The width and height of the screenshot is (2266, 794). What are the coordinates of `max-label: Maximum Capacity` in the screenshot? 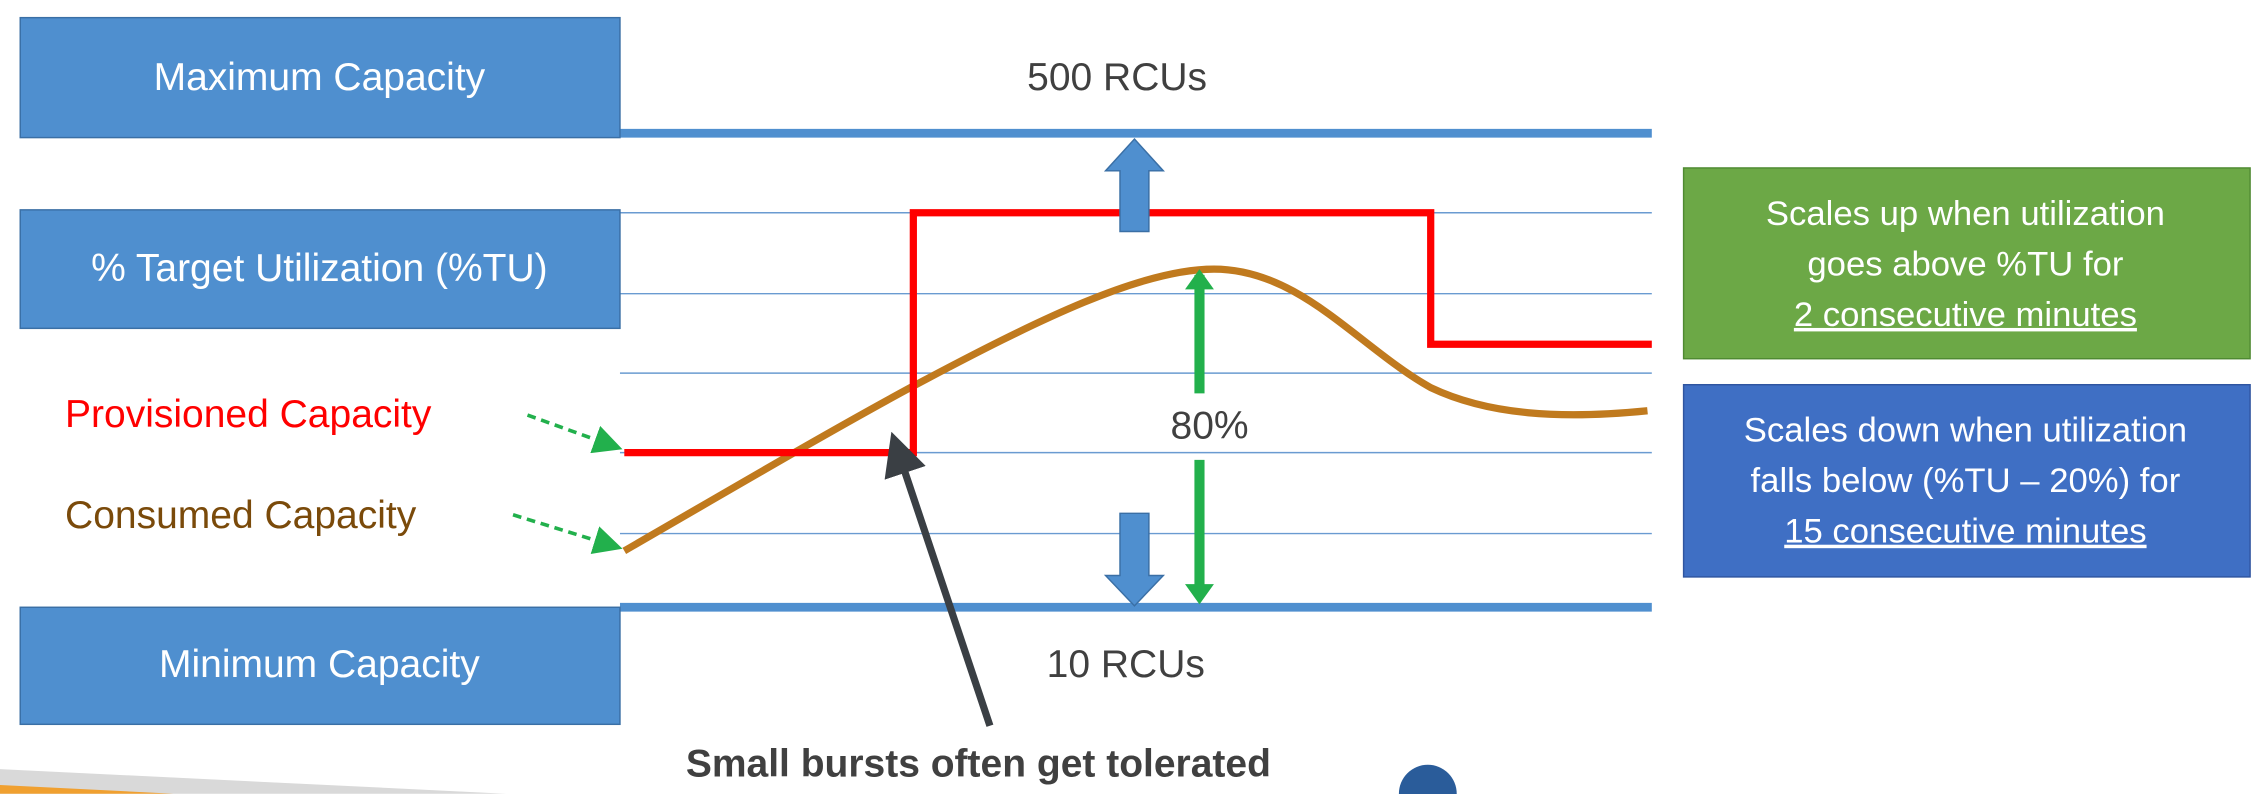 It's located at (320, 77).